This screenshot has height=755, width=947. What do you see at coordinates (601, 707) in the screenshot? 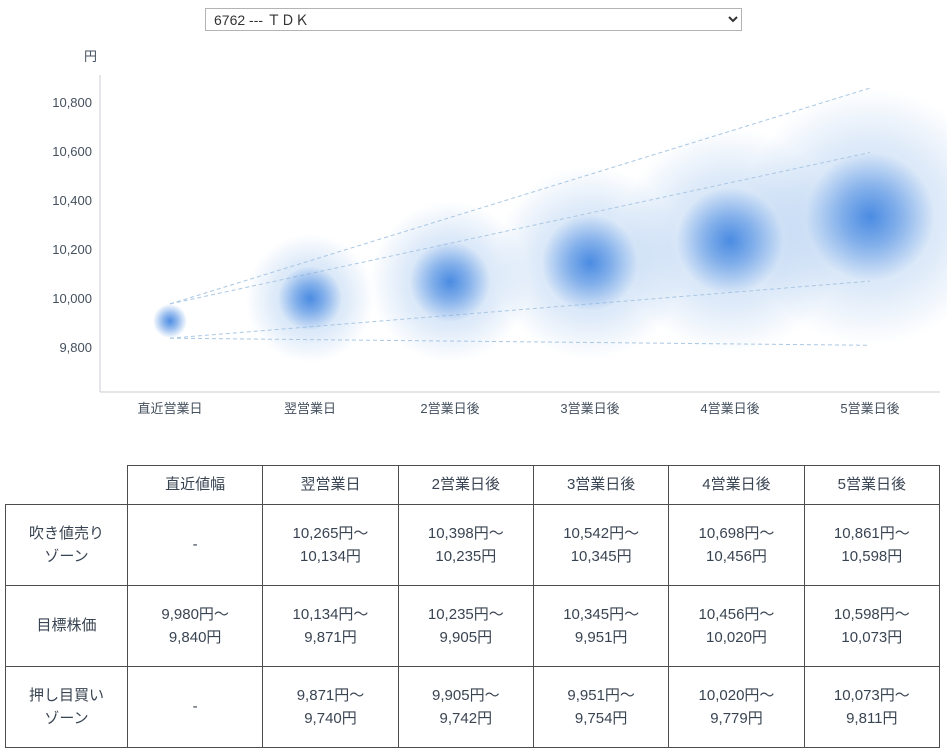
I see `table-cell: 9,951円～ 9,754円` at bounding box center [601, 707].